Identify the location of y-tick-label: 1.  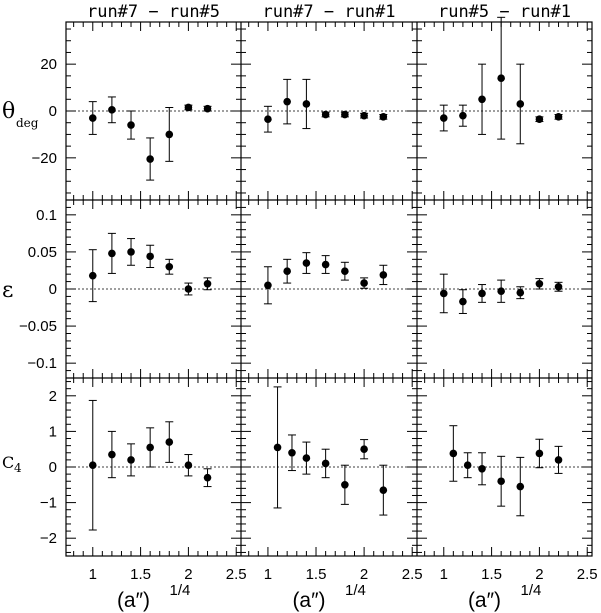
(53, 431).